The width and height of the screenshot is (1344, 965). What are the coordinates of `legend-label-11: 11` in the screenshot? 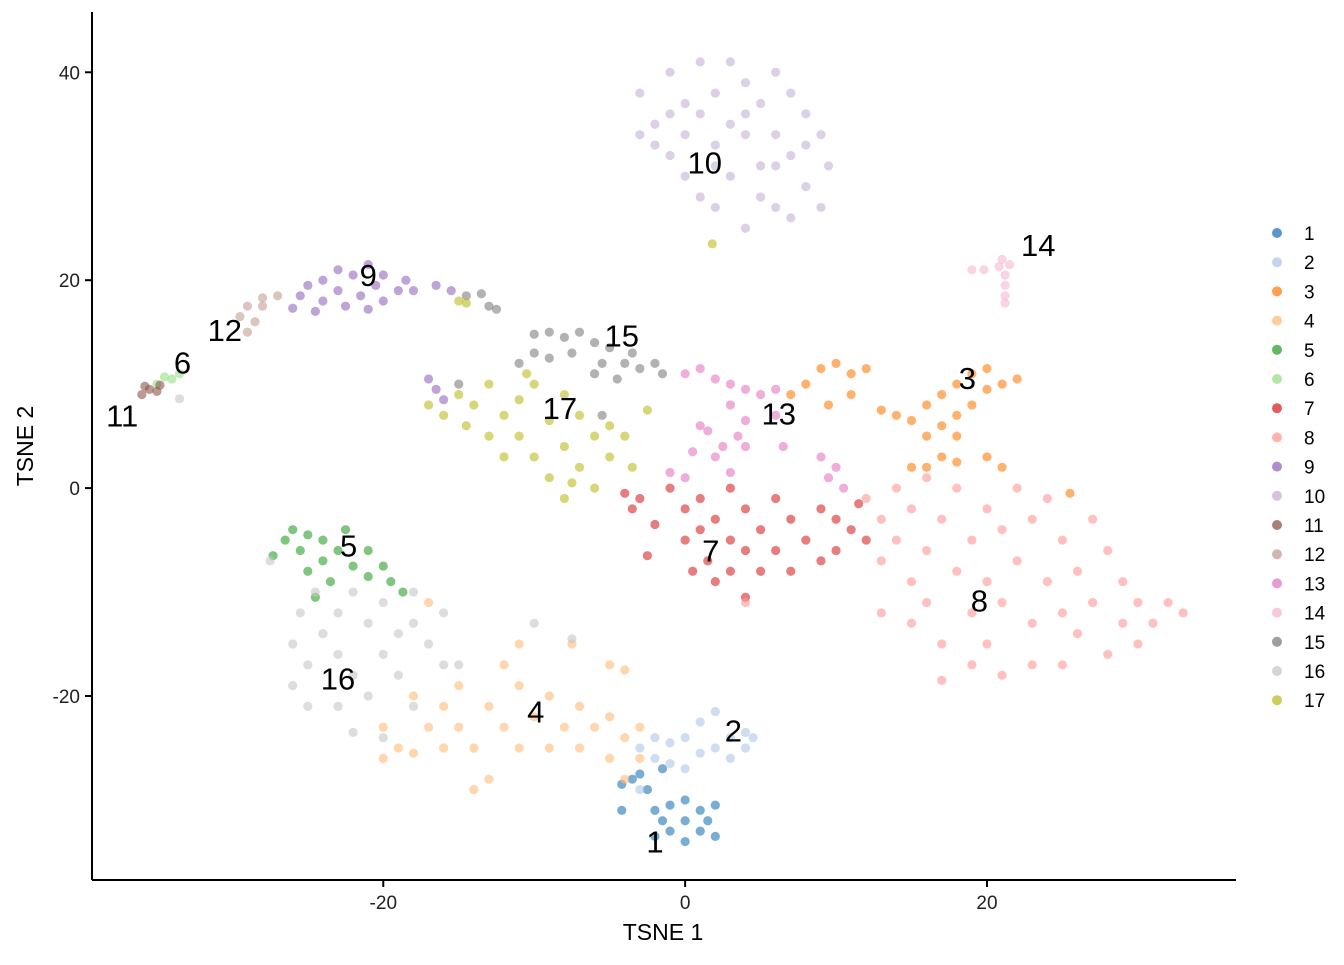 It's located at (1314, 526).